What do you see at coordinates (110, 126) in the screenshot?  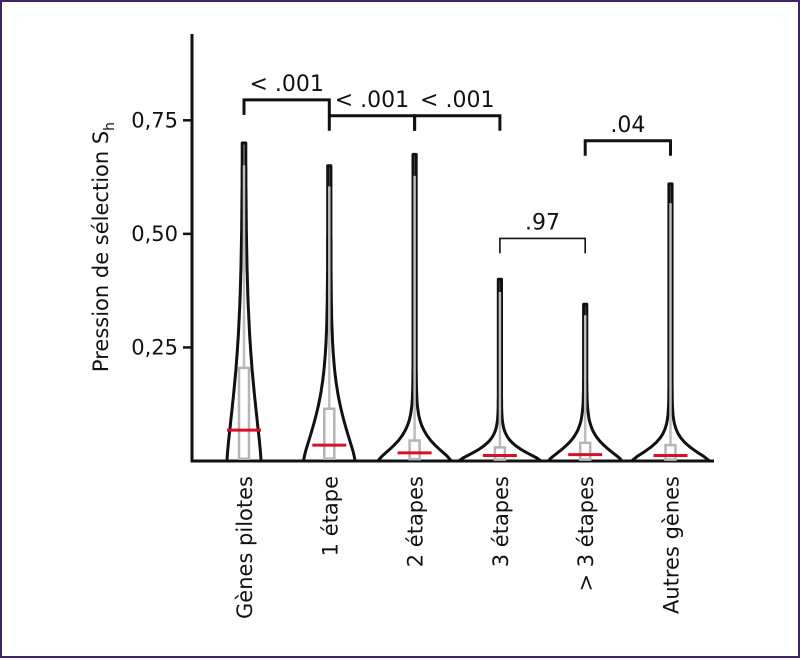 I see `y-axis-title-subscript: h` at bounding box center [110, 126].